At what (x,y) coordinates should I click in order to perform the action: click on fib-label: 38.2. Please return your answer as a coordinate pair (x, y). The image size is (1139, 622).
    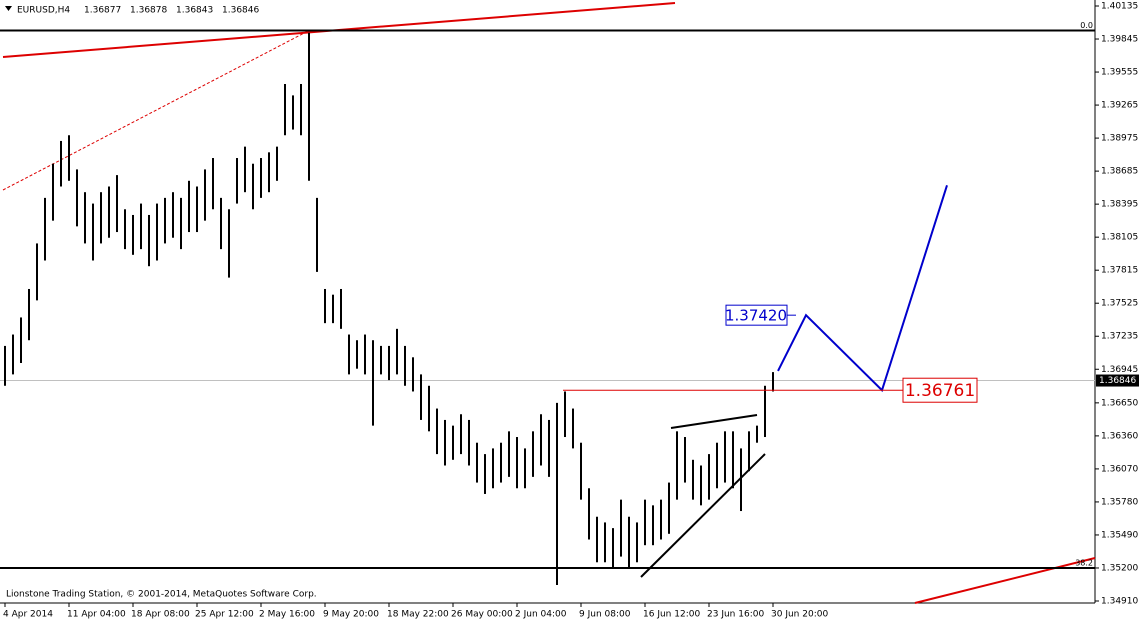
    Looking at the image, I should click on (1084, 562).